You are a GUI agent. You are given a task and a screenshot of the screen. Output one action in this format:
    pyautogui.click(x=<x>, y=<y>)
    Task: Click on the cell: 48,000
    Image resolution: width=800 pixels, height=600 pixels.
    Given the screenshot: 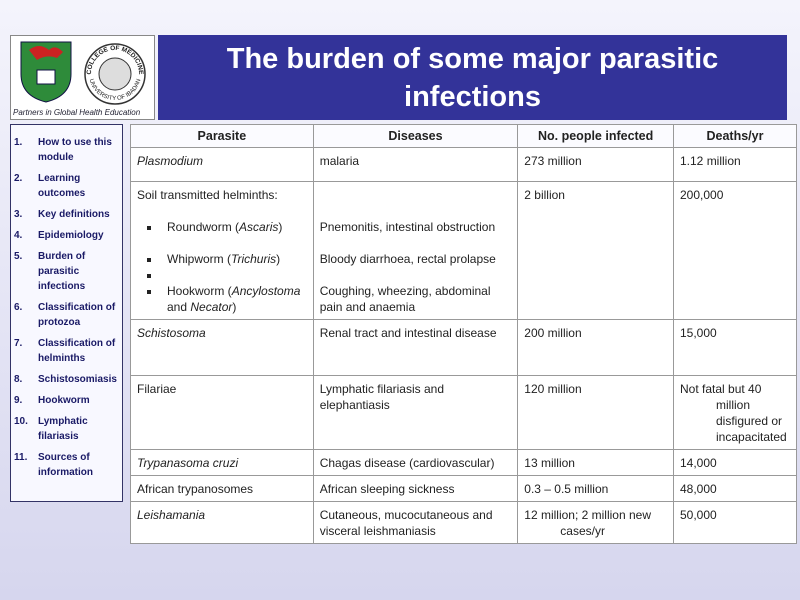 What is the action you would take?
    pyautogui.click(x=735, y=488)
    